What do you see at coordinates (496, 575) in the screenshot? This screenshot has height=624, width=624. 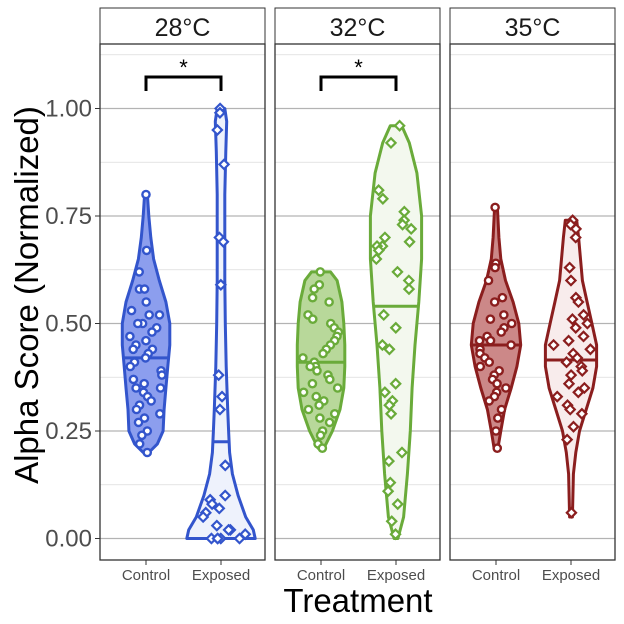 I see `x-tick-label: Control` at bounding box center [496, 575].